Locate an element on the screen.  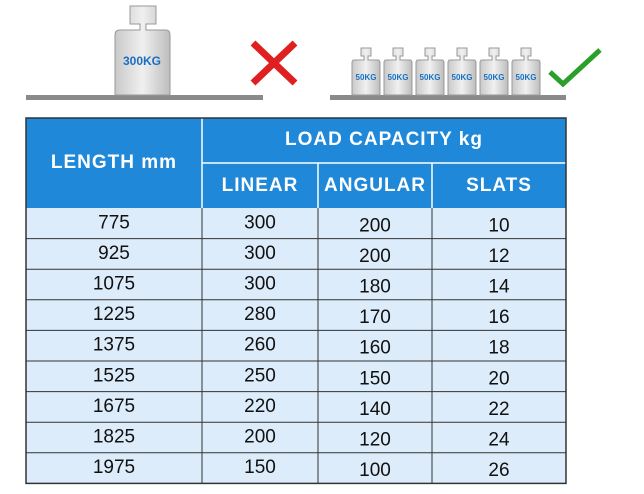
table-cell: 26 is located at coordinates (498, 470).